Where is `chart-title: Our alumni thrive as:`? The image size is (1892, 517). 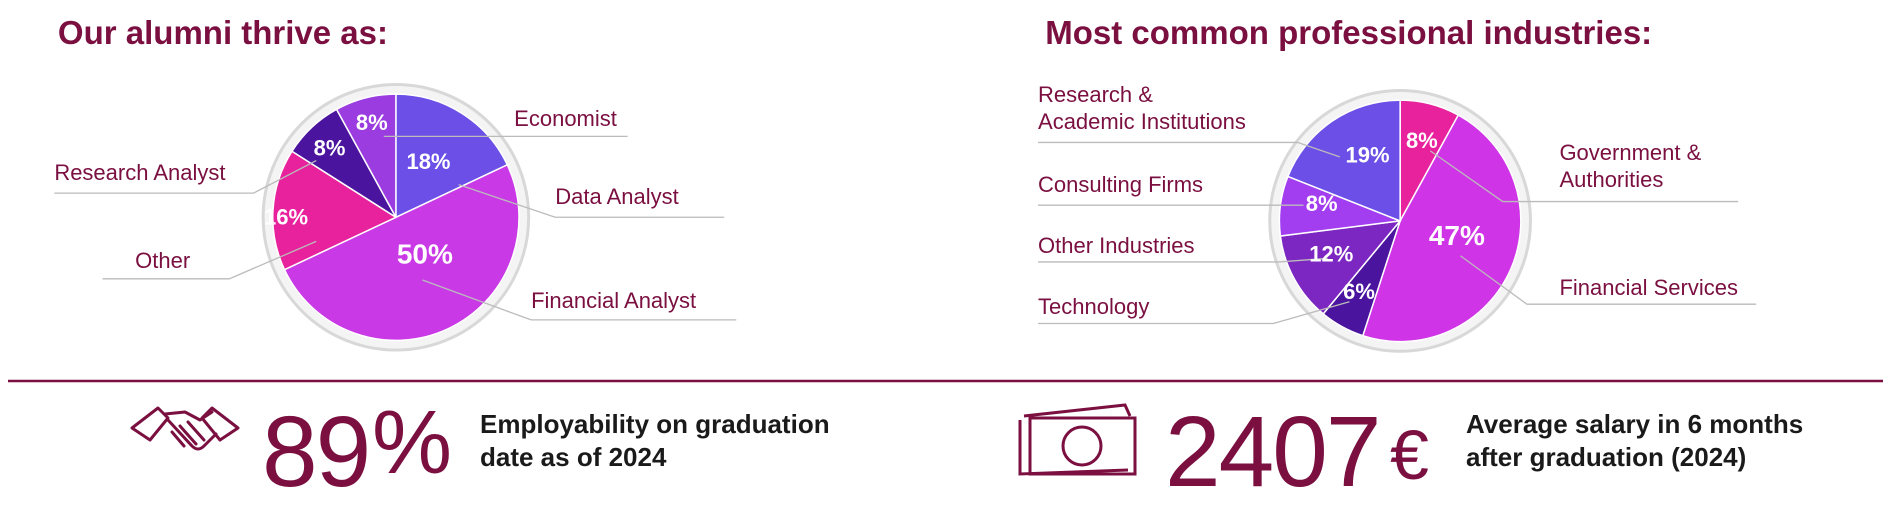 chart-title: Our alumni thrive as: is located at coordinates (223, 32).